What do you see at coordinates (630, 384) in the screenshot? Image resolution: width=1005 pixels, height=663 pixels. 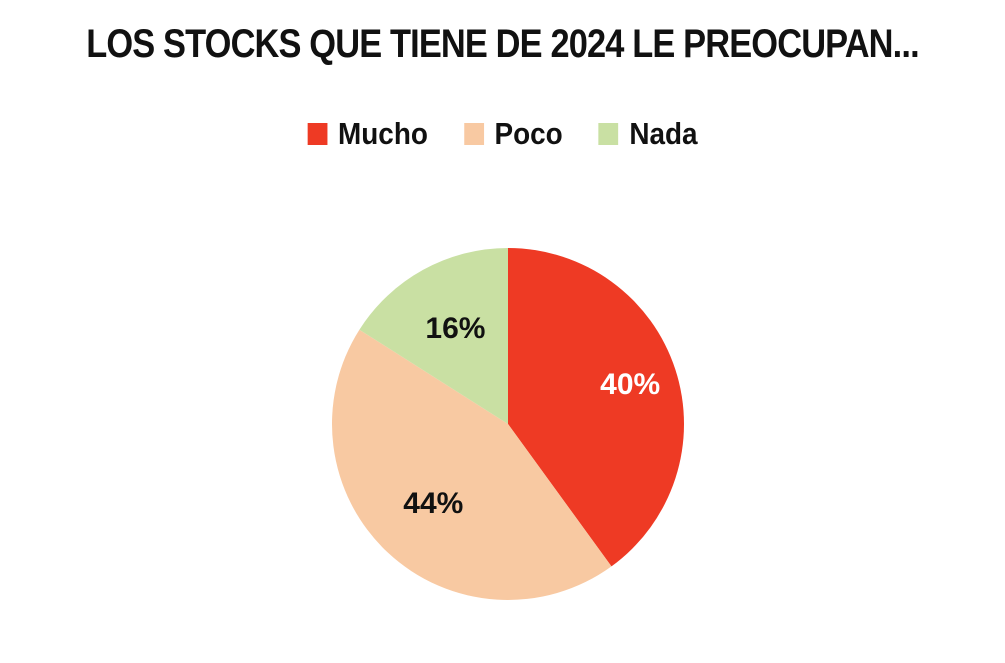 I see `data-label-mucho: 40%` at bounding box center [630, 384].